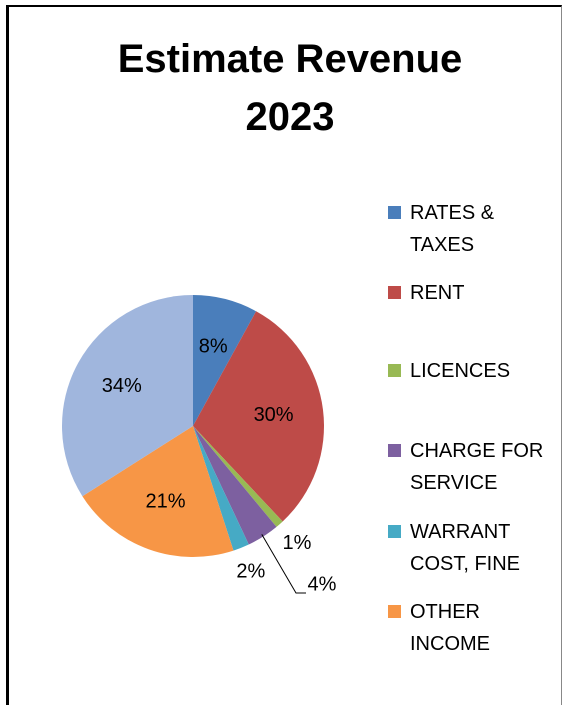  What do you see at coordinates (452, 229) in the screenshot?
I see `legend-label: RATES & TAXES` at bounding box center [452, 229].